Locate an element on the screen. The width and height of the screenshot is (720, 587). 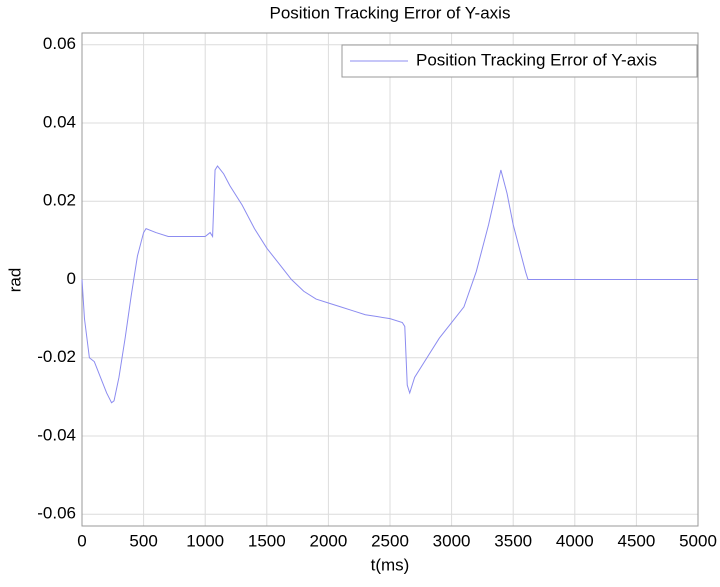
y-tick-label: -0.06 is located at coordinates (56, 513).